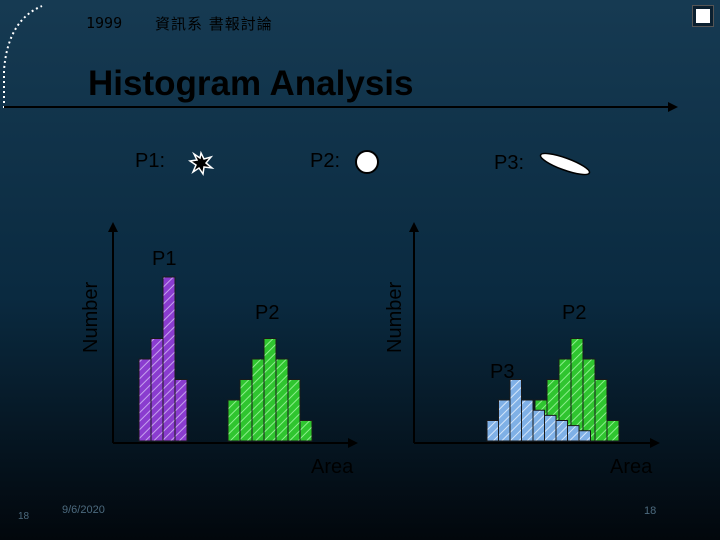 The image size is (720, 540). What do you see at coordinates (104, 23) in the screenshot?
I see `header-year: 1999` at bounding box center [104, 23].